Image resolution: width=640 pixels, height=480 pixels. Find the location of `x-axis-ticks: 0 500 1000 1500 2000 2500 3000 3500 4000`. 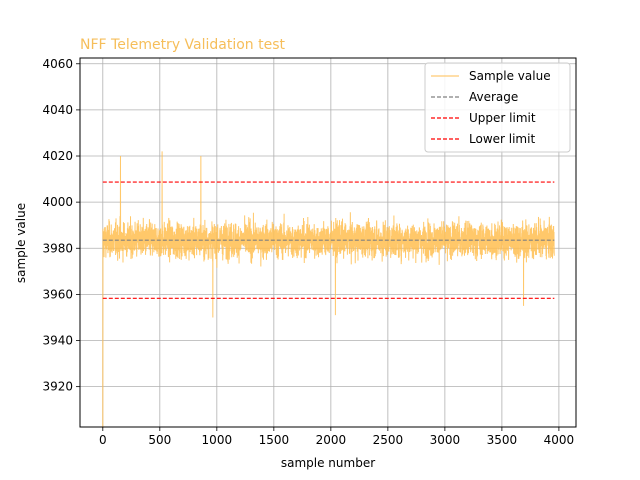

x-axis-ticks: 0 500 1000 1500 2000 2500 3000 3500 4000 is located at coordinates (336, 437).